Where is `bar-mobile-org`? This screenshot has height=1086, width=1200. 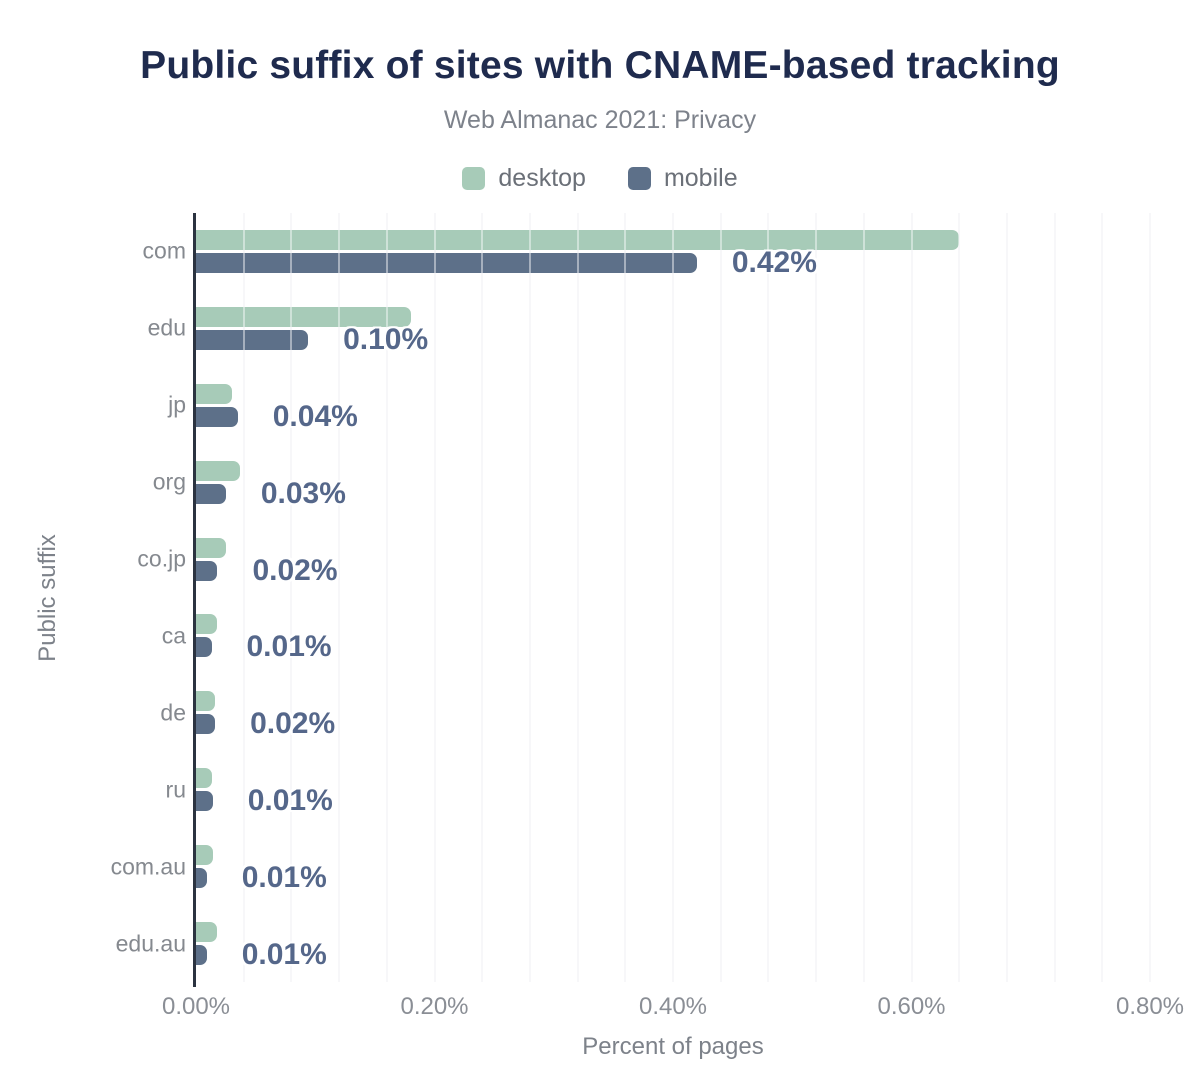 bar-mobile-org is located at coordinates (211, 493).